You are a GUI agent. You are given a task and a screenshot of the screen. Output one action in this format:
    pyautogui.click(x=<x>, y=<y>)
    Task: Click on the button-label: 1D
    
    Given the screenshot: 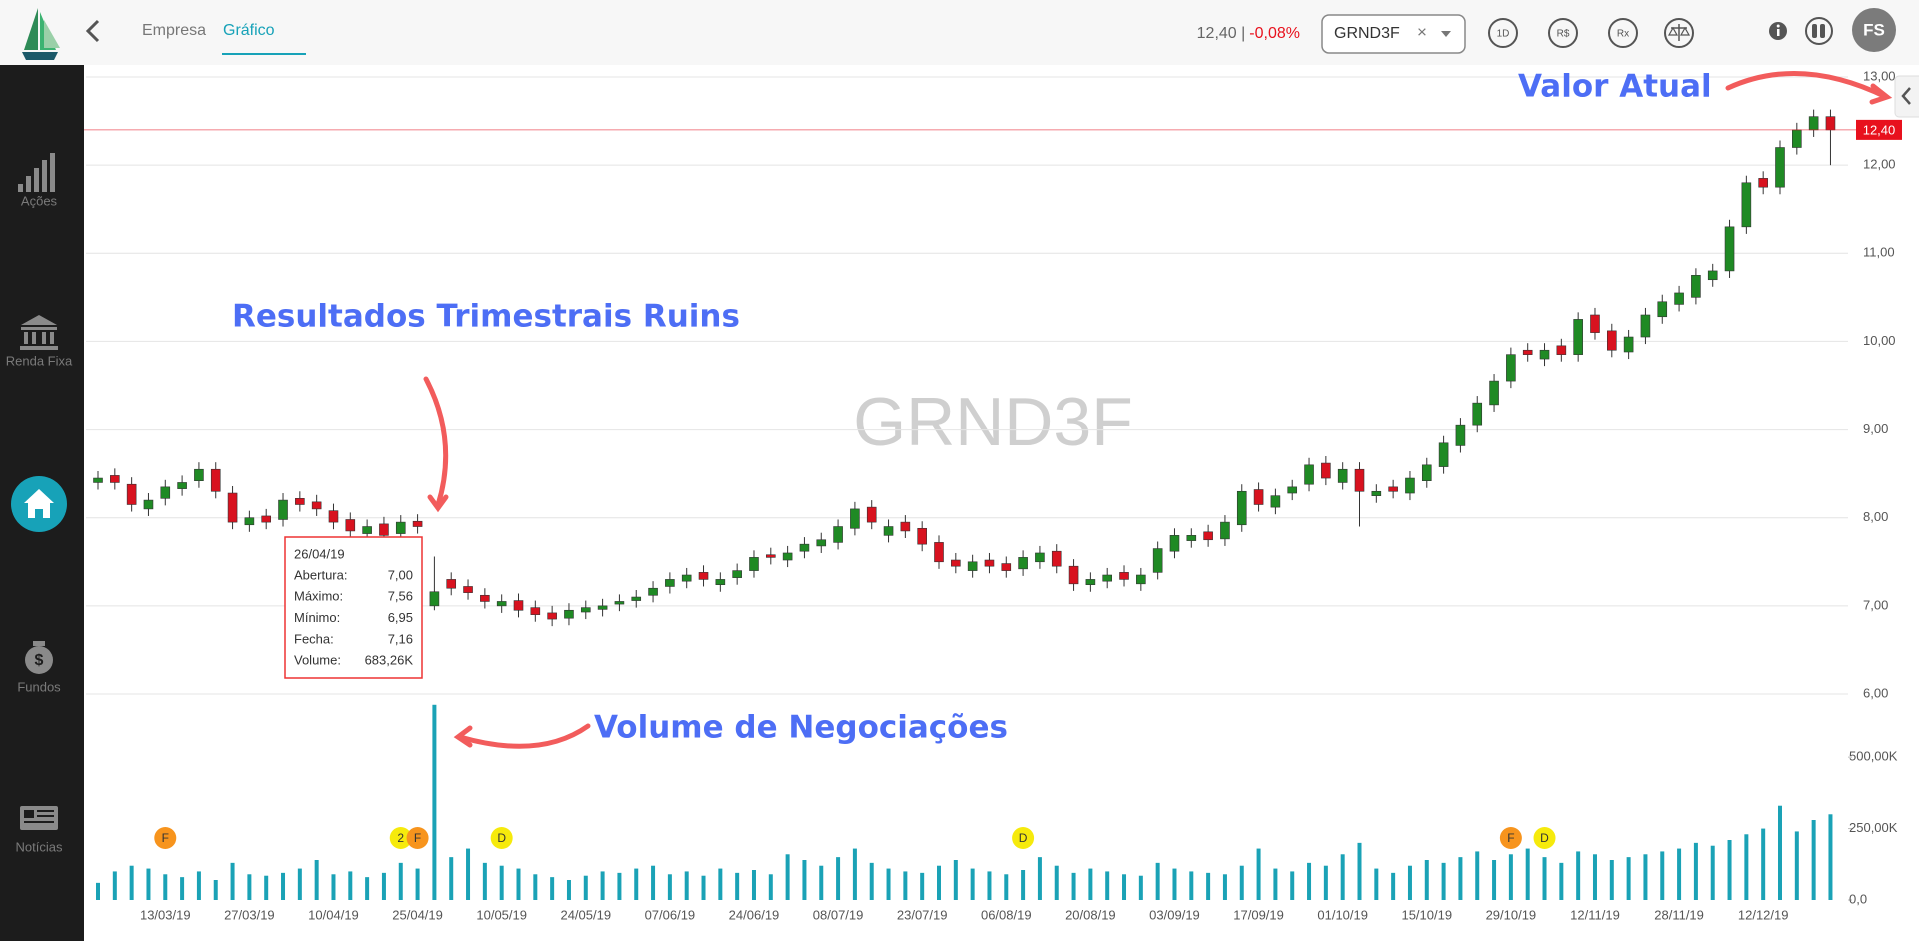 What is the action you would take?
    pyautogui.click(x=1503, y=34)
    